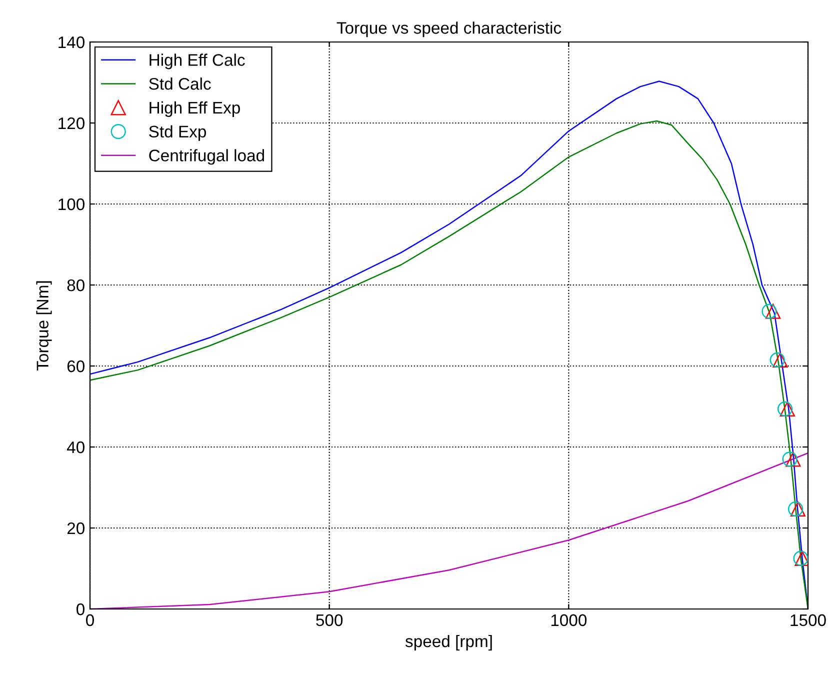 The height and width of the screenshot is (675, 835). I want to click on x-axis-title: speed [rpm], so click(448, 642).